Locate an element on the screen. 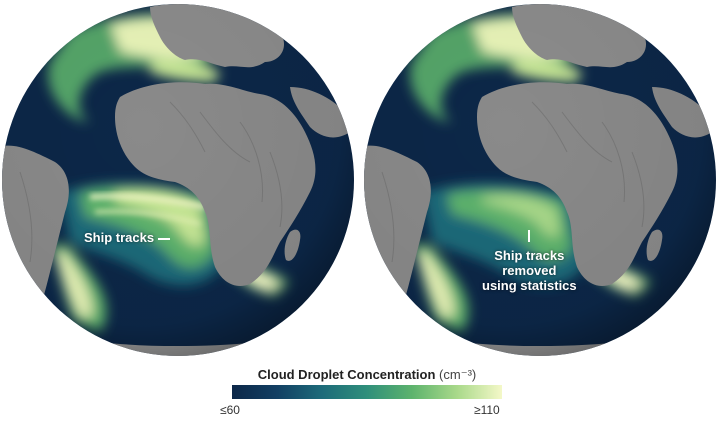 This screenshot has width=720, height=425. legend-unit: (cm⁻³) is located at coordinates (458, 374).